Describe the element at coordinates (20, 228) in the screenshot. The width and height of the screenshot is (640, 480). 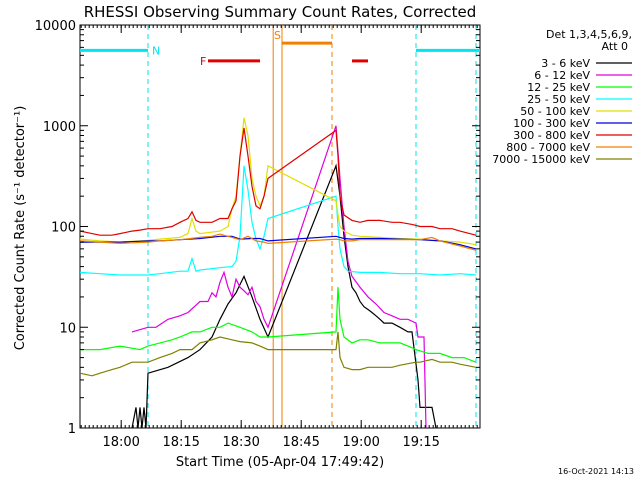
I see `y-axis-label: Corrected Count Rate (s⁻¹ detector⁻¹)` at that location.